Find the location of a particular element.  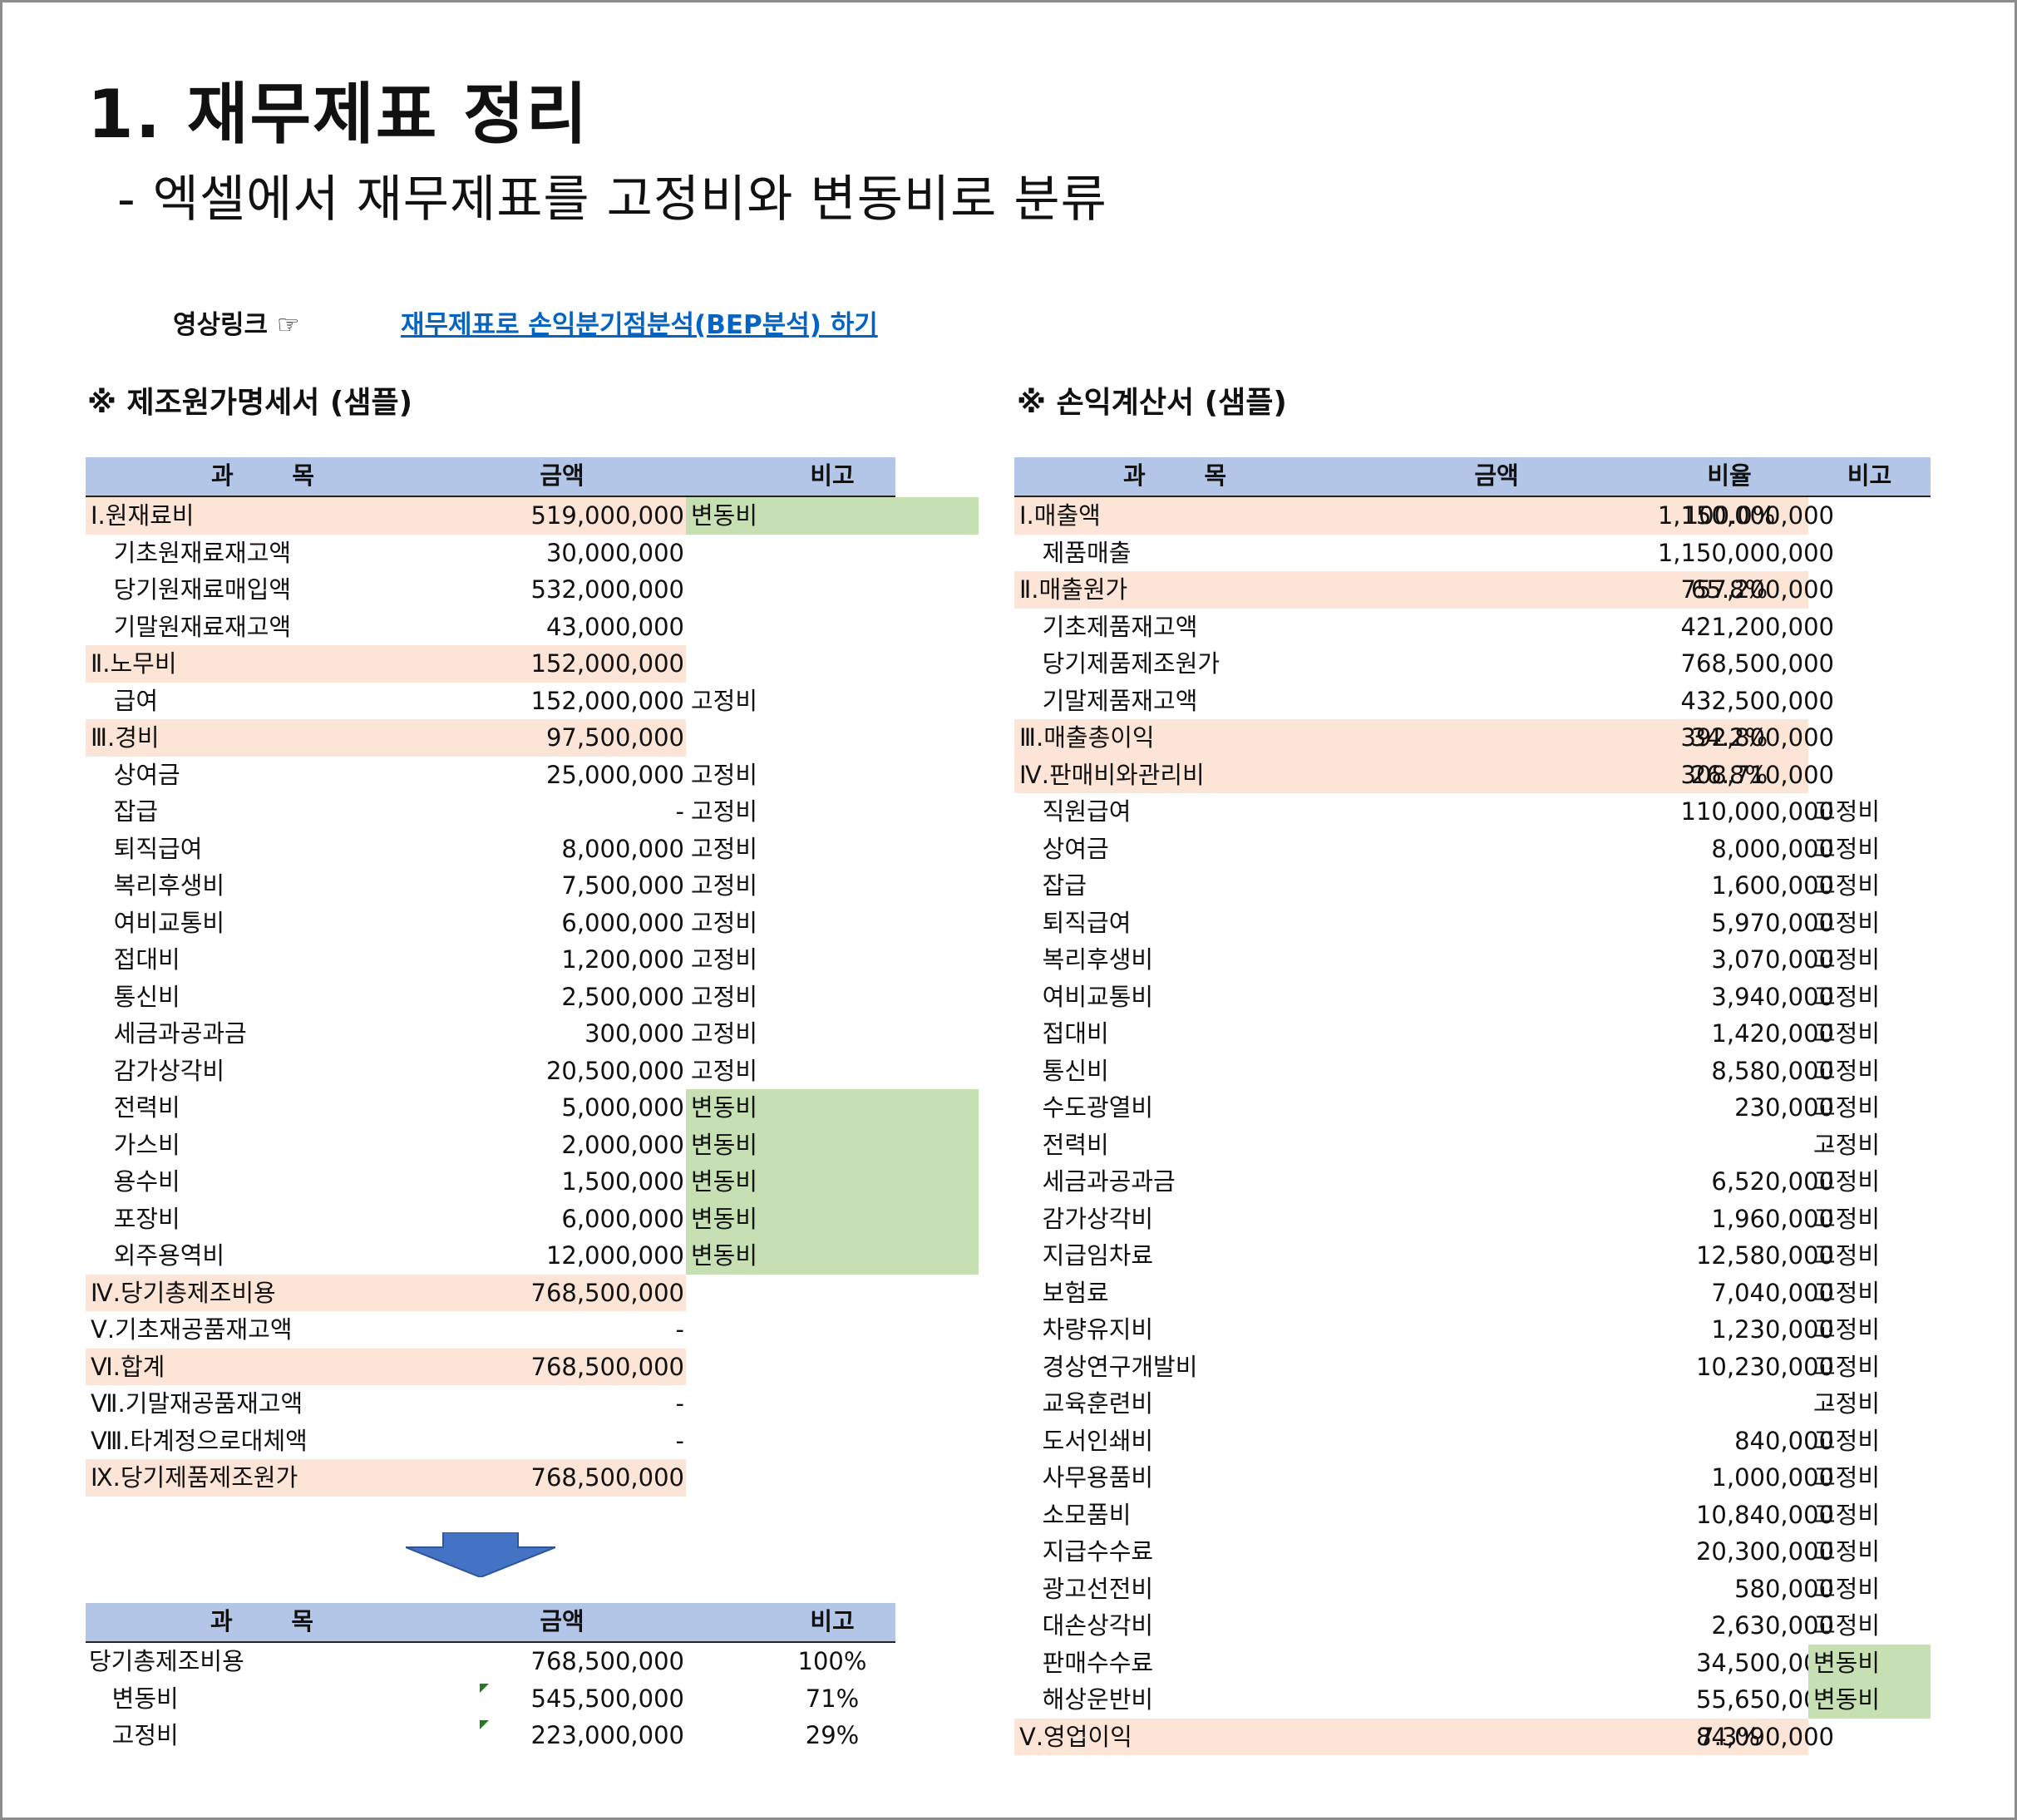

table-row: 지급임차료 12,580,000 고정비 is located at coordinates (1472, 1256).